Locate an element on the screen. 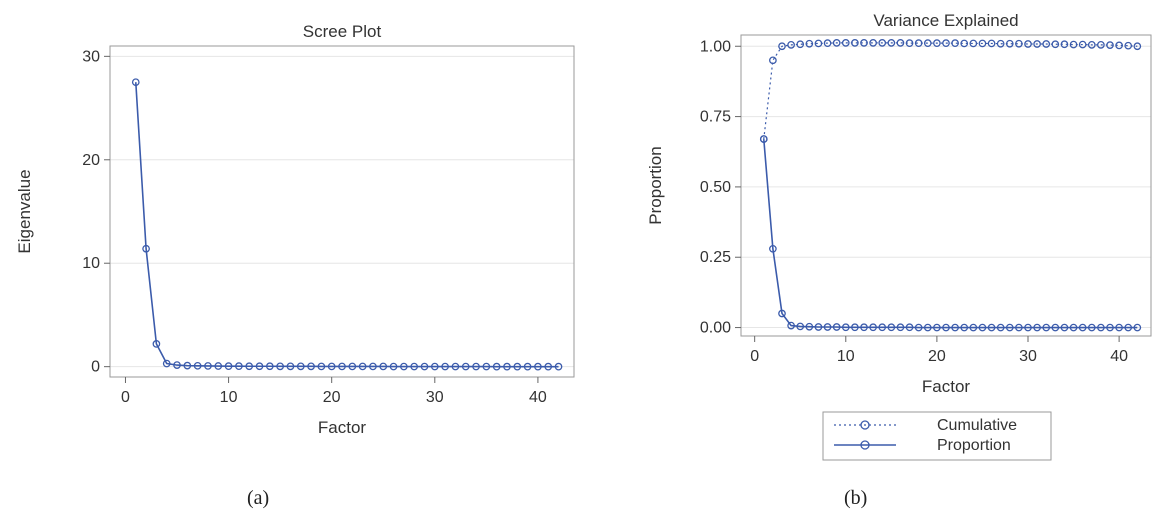 The width and height of the screenshot is (1170, 521). legend-label: Proportion is located at coordinates (974, 445).